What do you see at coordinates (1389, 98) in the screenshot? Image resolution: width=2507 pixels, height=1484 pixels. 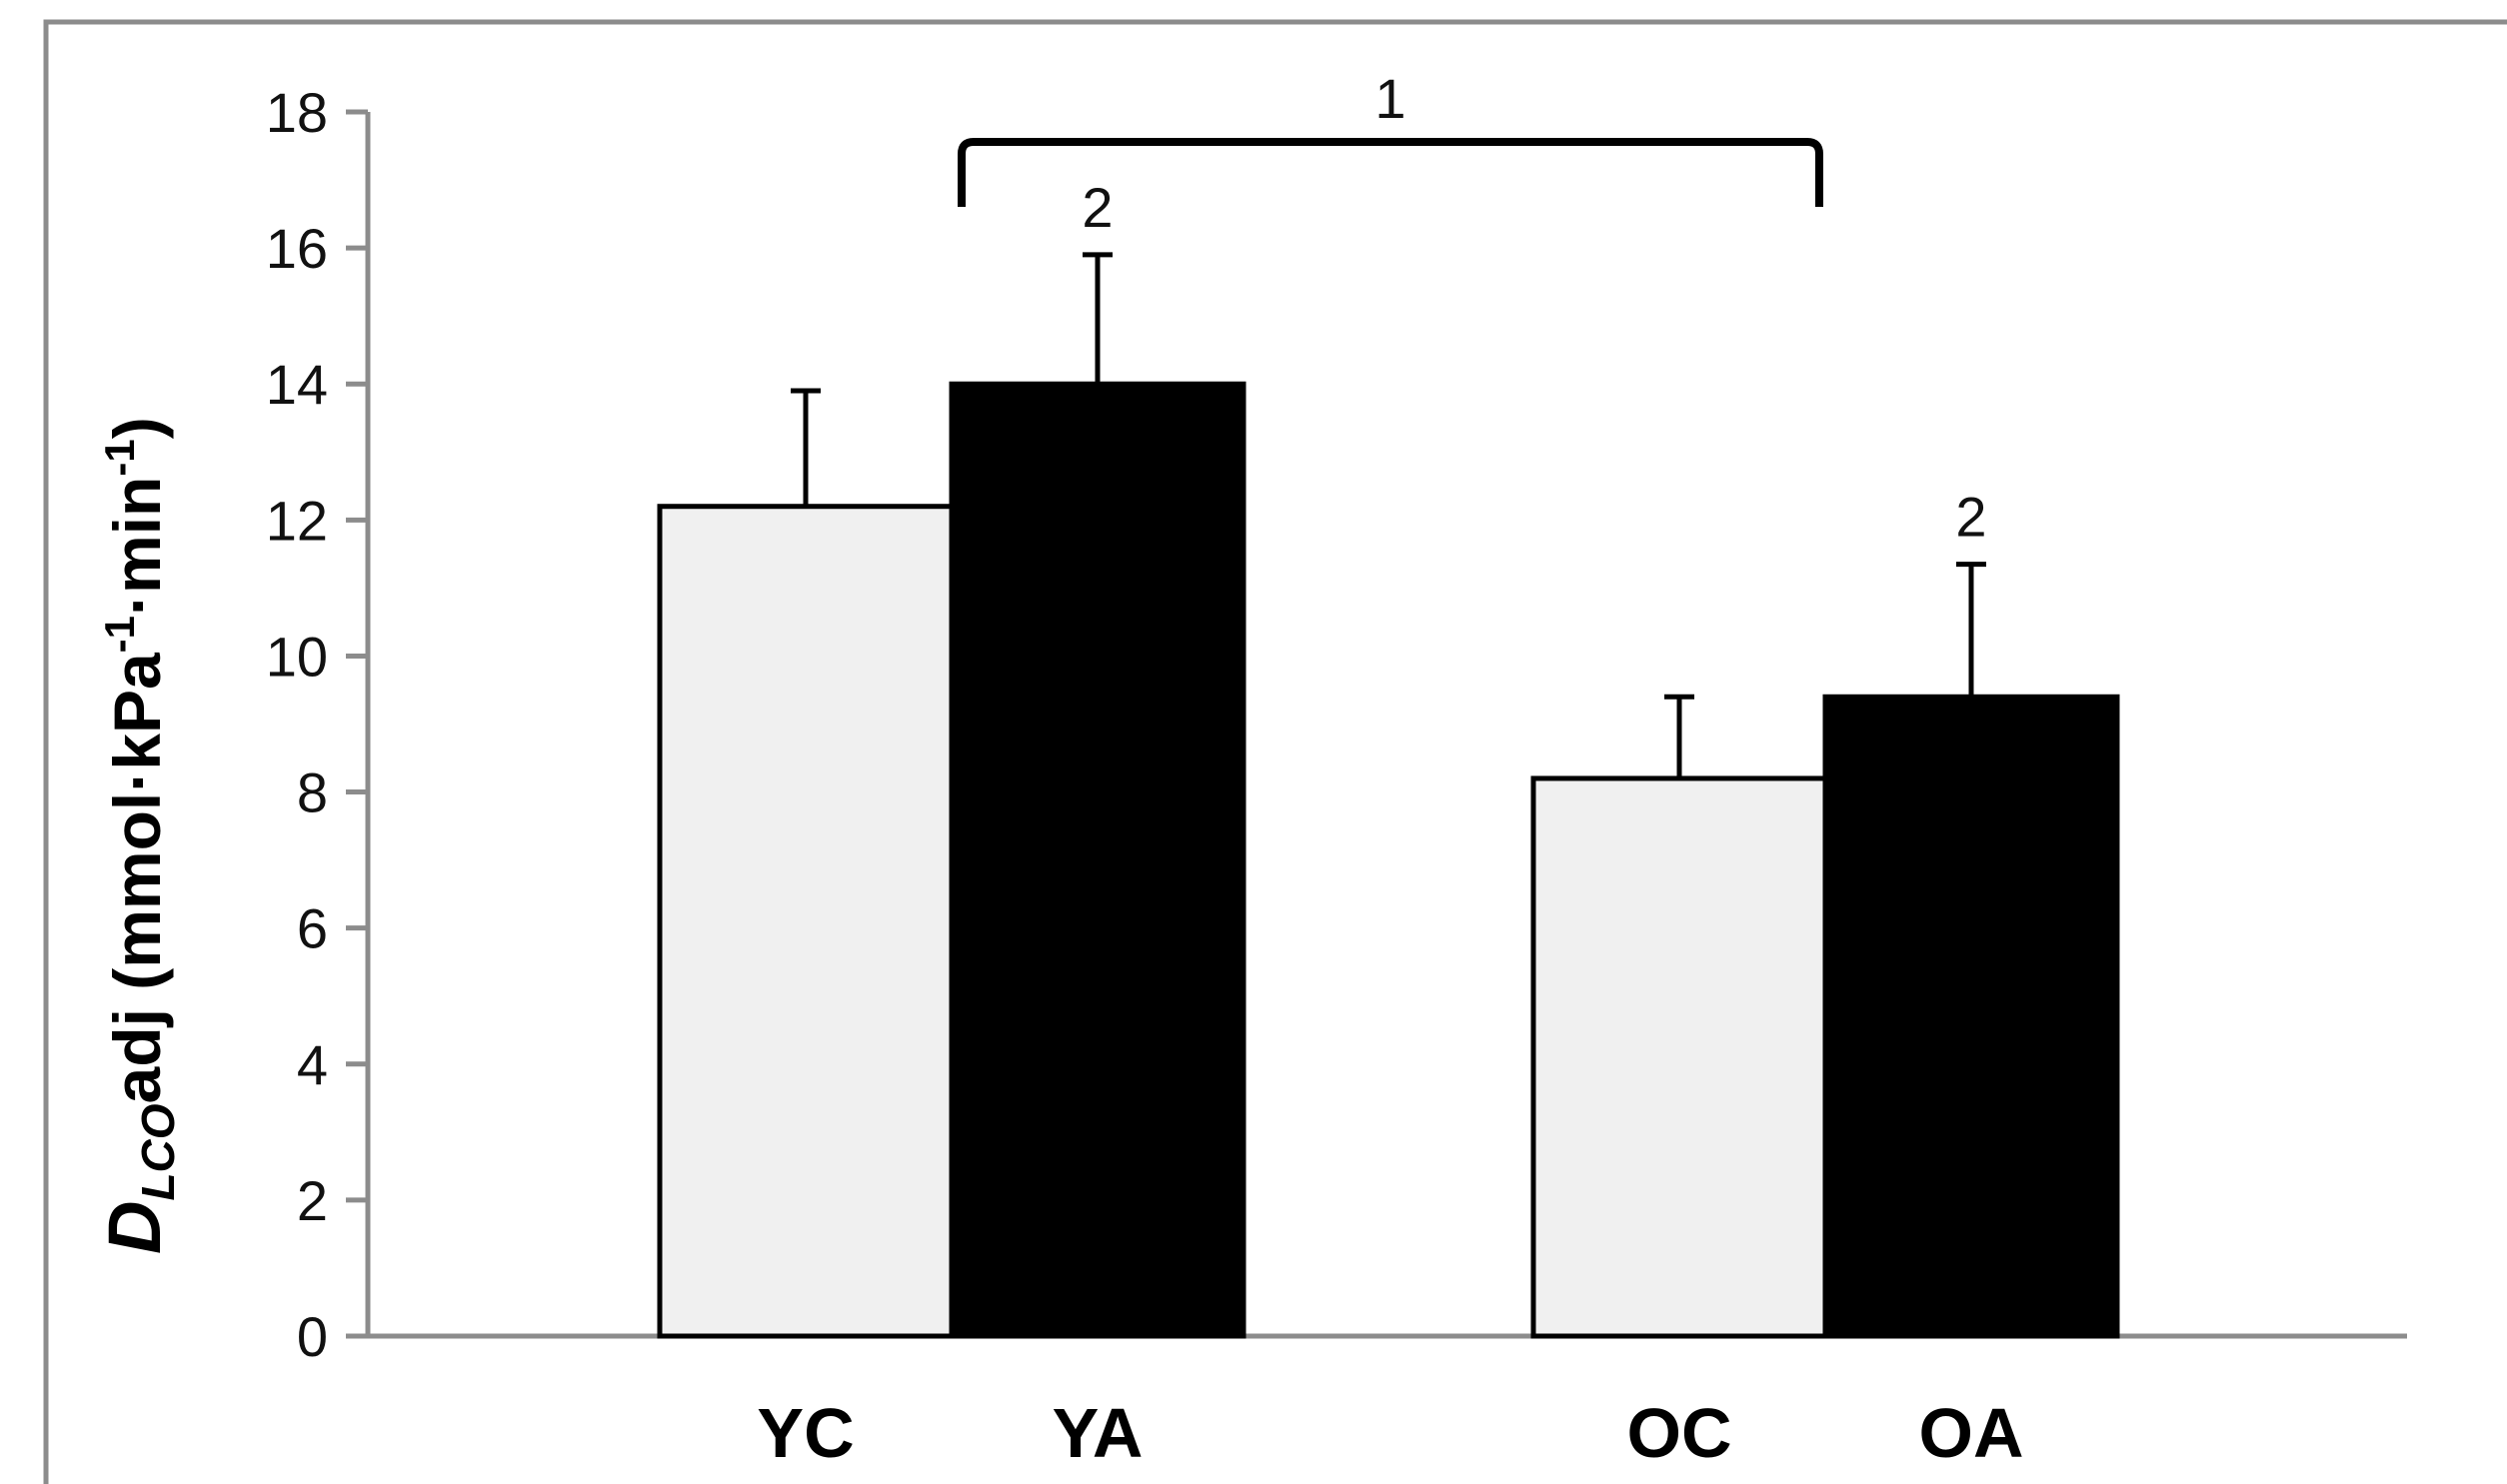 I see `bracket-label: 1` at bounding box center [1389, 98].